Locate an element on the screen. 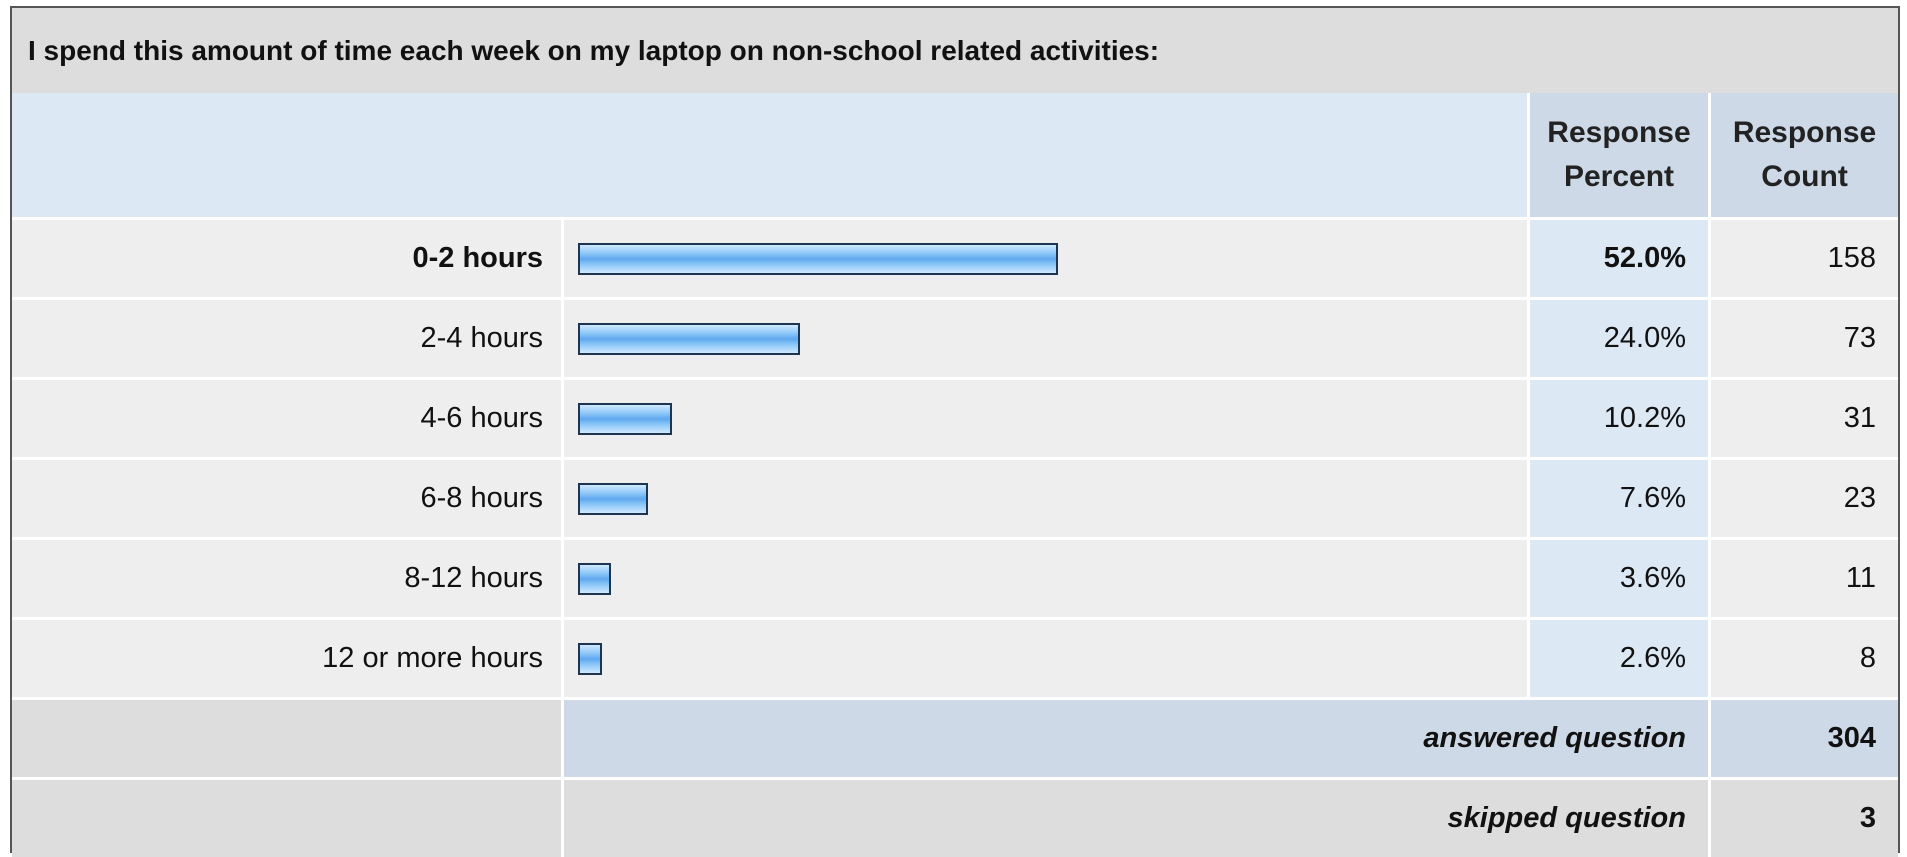 This screenshot has height=857, width=1907. table-row: 0-2 hours 52.0% 158 is located at coordinates (955, 257).